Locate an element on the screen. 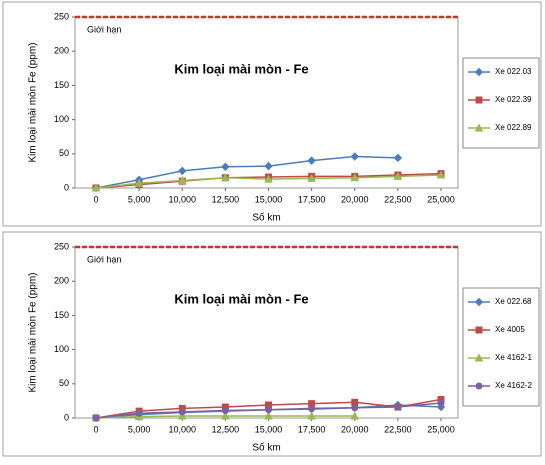 This screenshot has width=545, height=465. legend-label: Xe 4162-2 is located at coordinates (513, 385).